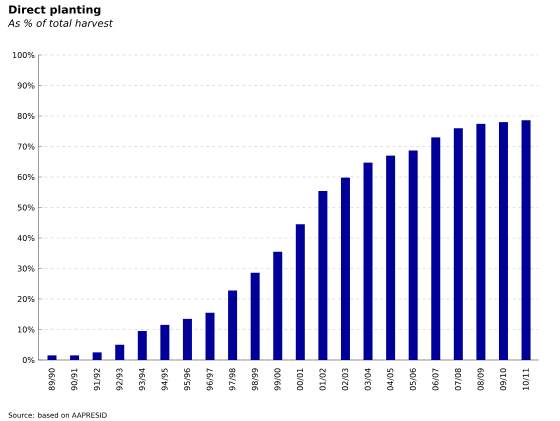 Image resolution: width=560 pixels, height=421 pixels. What do you see at coordinates (74, 379) in the screenshot?
I see `x-tick-label: 90/91` at bounding box center [74, 379].